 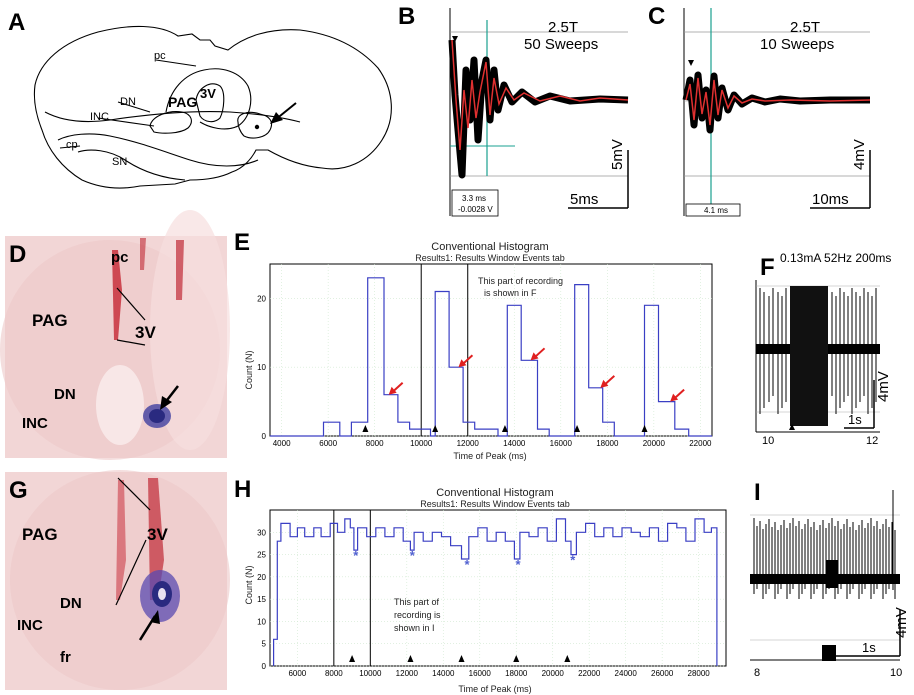 What do you see at coordinates (261, 555) in the screenshot?
I see `y-tick-label: 25` at bounding box center [261, 555].